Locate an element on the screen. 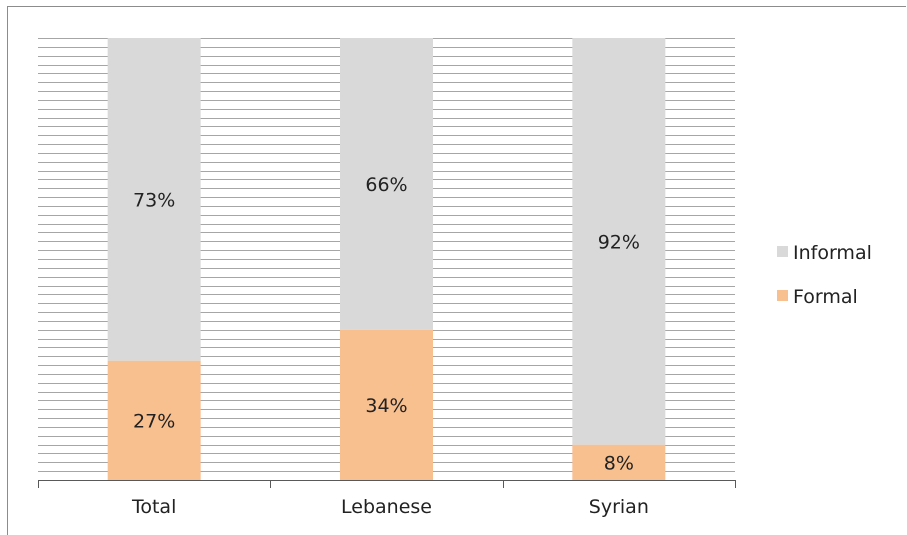  bar-formal-total is located at coordinates (154, 420).